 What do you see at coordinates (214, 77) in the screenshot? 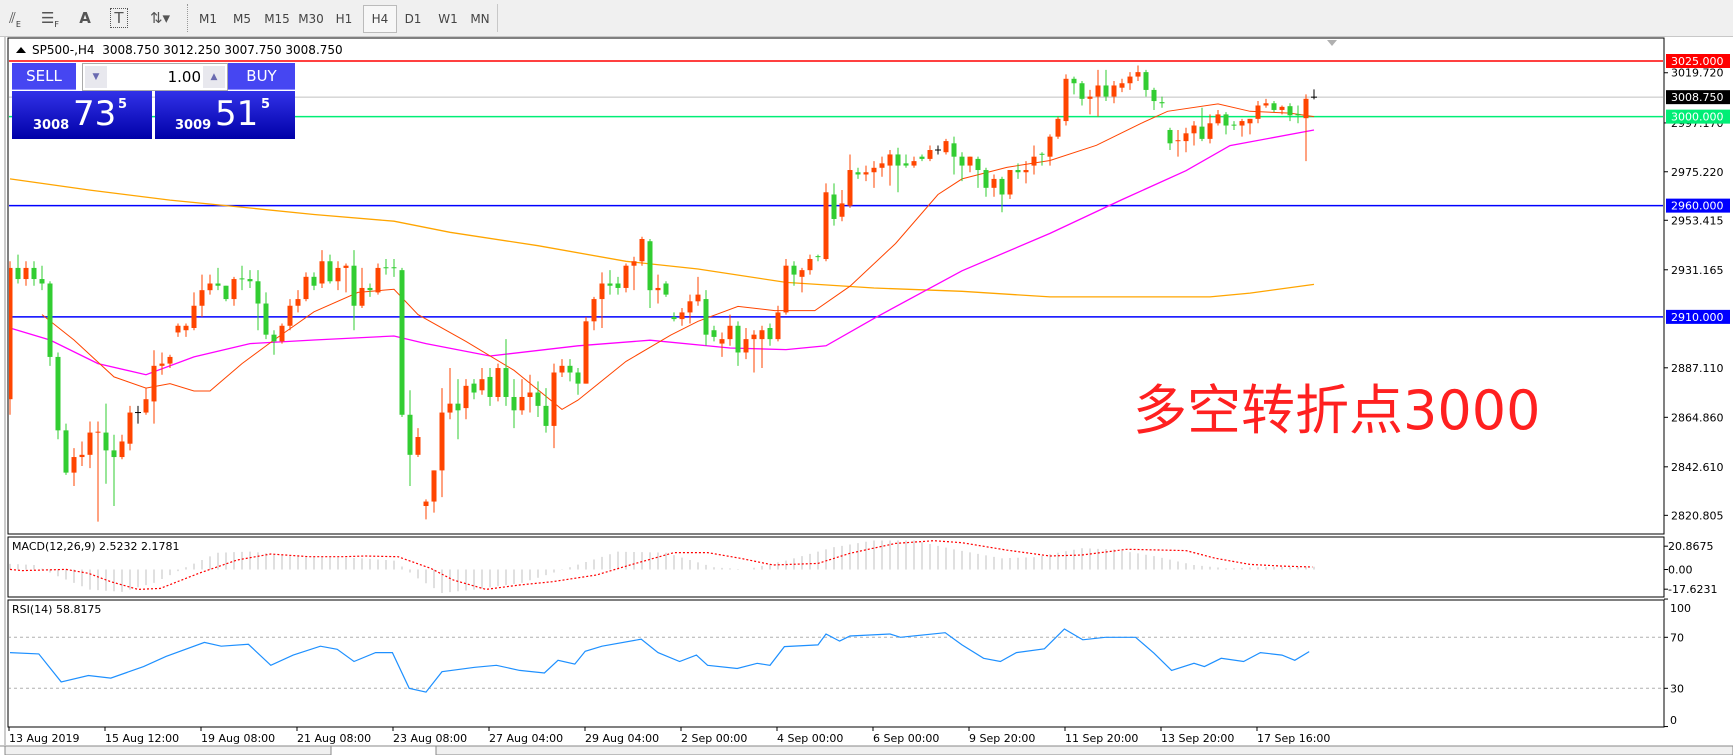
I see `volume-increase-icon: ▲` at bounding box center [214, 77].